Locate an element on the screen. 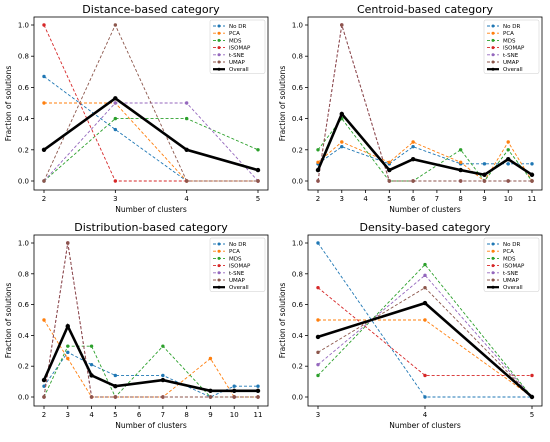 This screenshot has height=442, width=550. x-tick-label: 8 is located at coordinates (460, 199).